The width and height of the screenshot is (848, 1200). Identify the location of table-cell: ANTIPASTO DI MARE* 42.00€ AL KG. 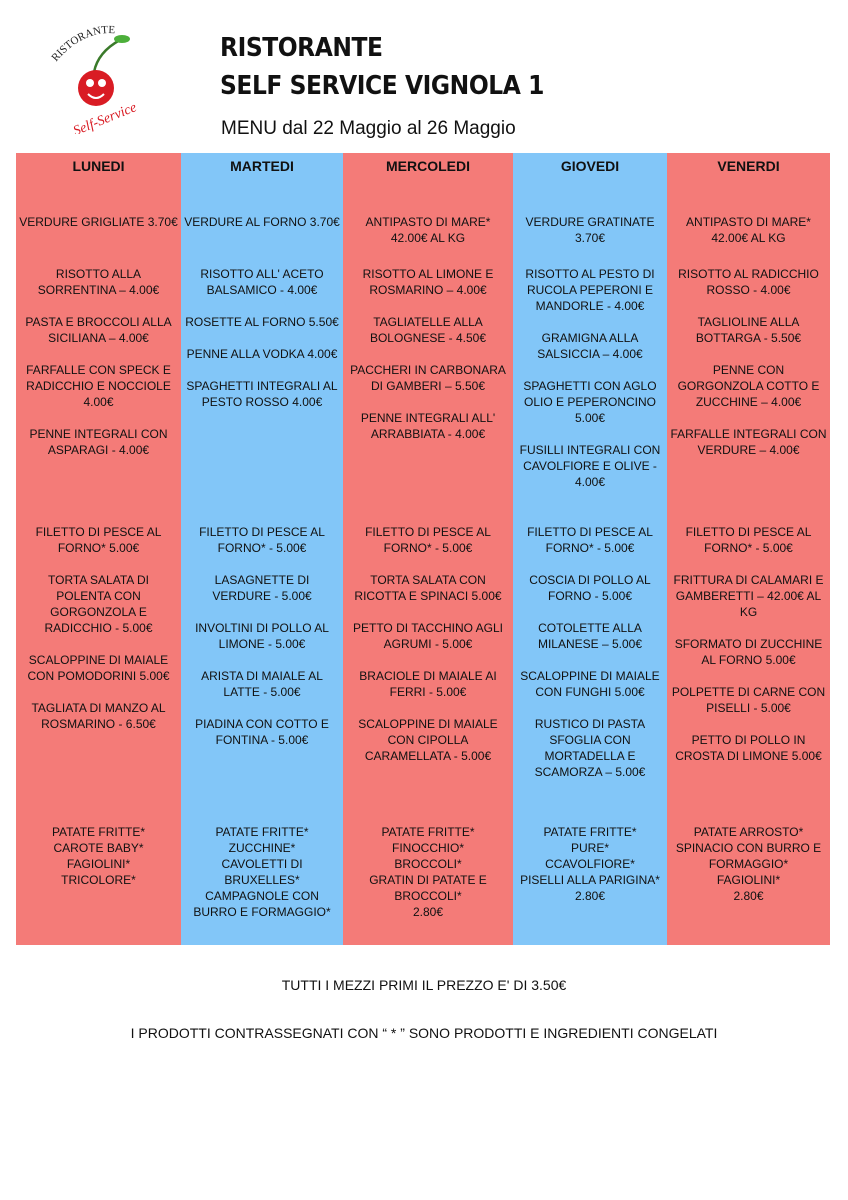
(428, 236).